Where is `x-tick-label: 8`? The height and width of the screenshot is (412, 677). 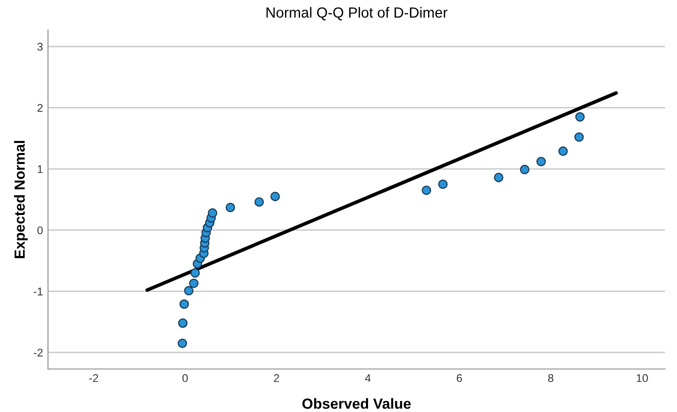 x-tick-label: 8 is located at coordinates (551, 378).